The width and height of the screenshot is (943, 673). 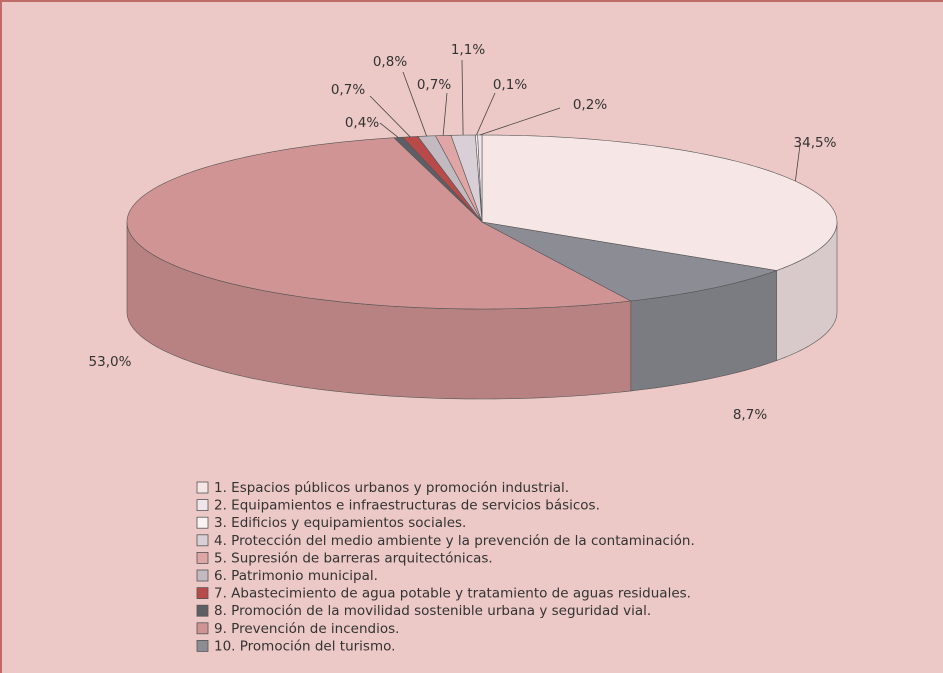 I want to click on data-label: 1,1%, so click(x=468, y=50).